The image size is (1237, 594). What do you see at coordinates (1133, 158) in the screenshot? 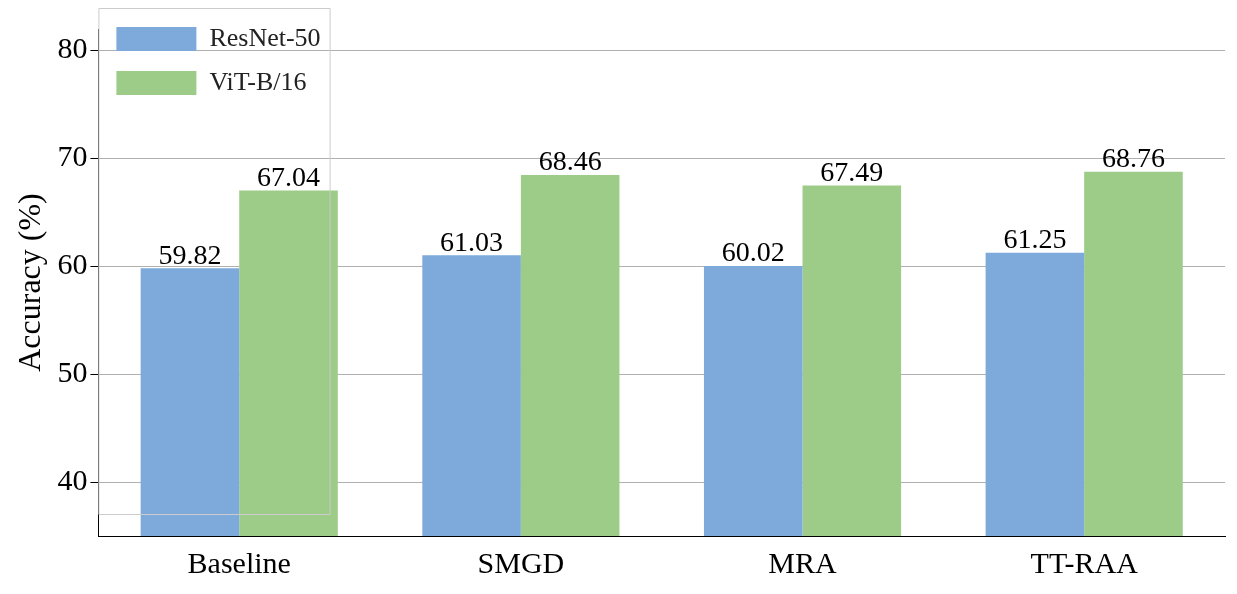
I see `data-label: 68.76` at bounding box center [1133, 158].